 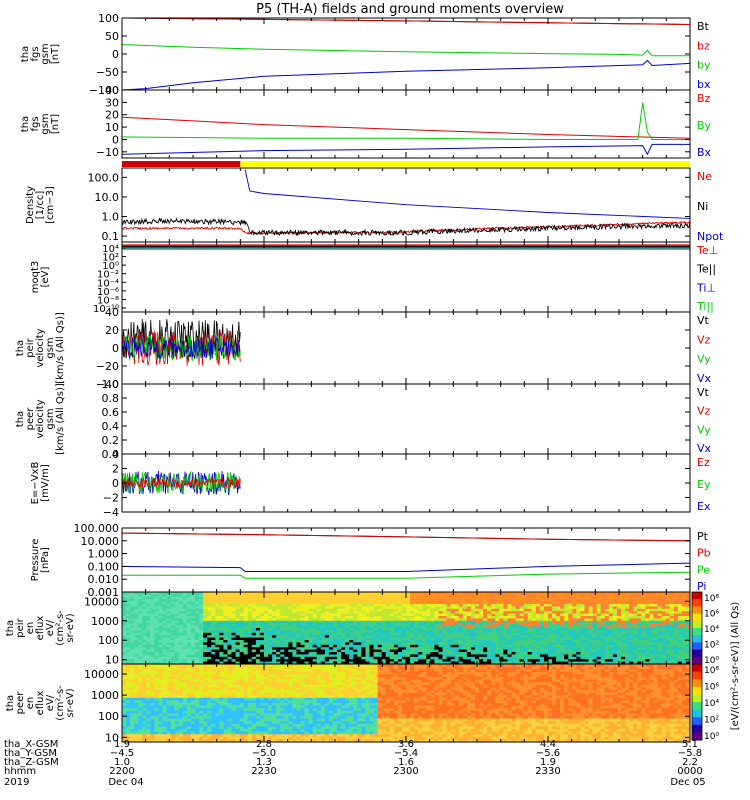 I want to click on ytick-label: 1.0, so click(x=111, y=384).